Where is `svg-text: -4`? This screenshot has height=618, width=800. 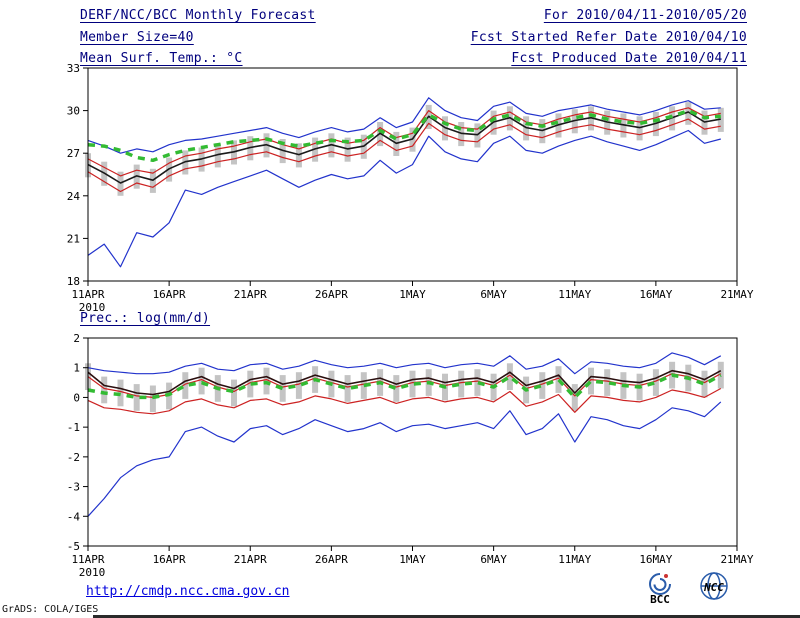
svg-text: -4 is located at coordinates (74, 516).